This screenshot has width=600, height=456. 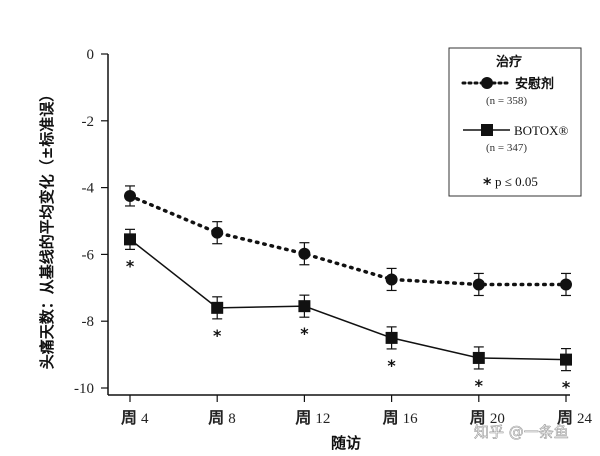 What do you see at coordinates (91, 55) in the screenshot?
I see `y-tick-label: 0` at bounding box center [91, 55].